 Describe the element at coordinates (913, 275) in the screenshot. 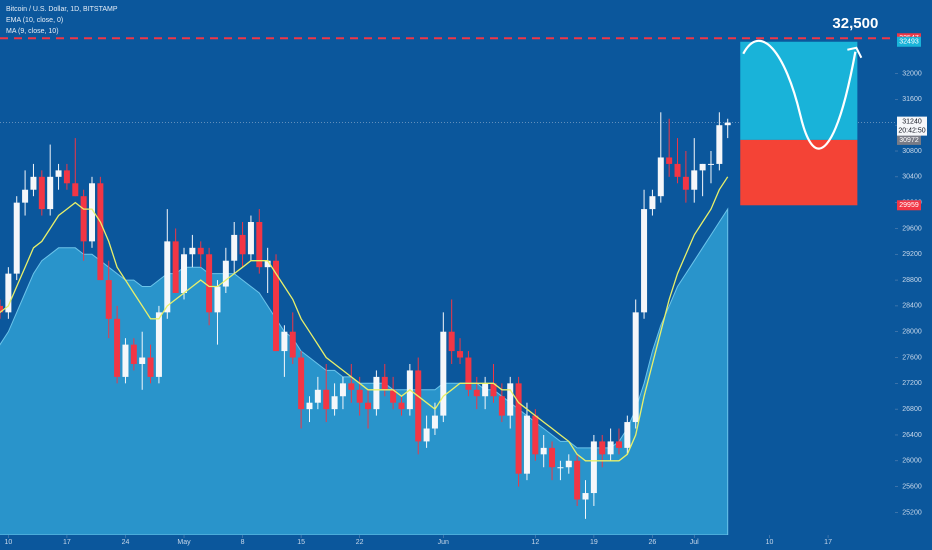

I see `price-axis` at that location.